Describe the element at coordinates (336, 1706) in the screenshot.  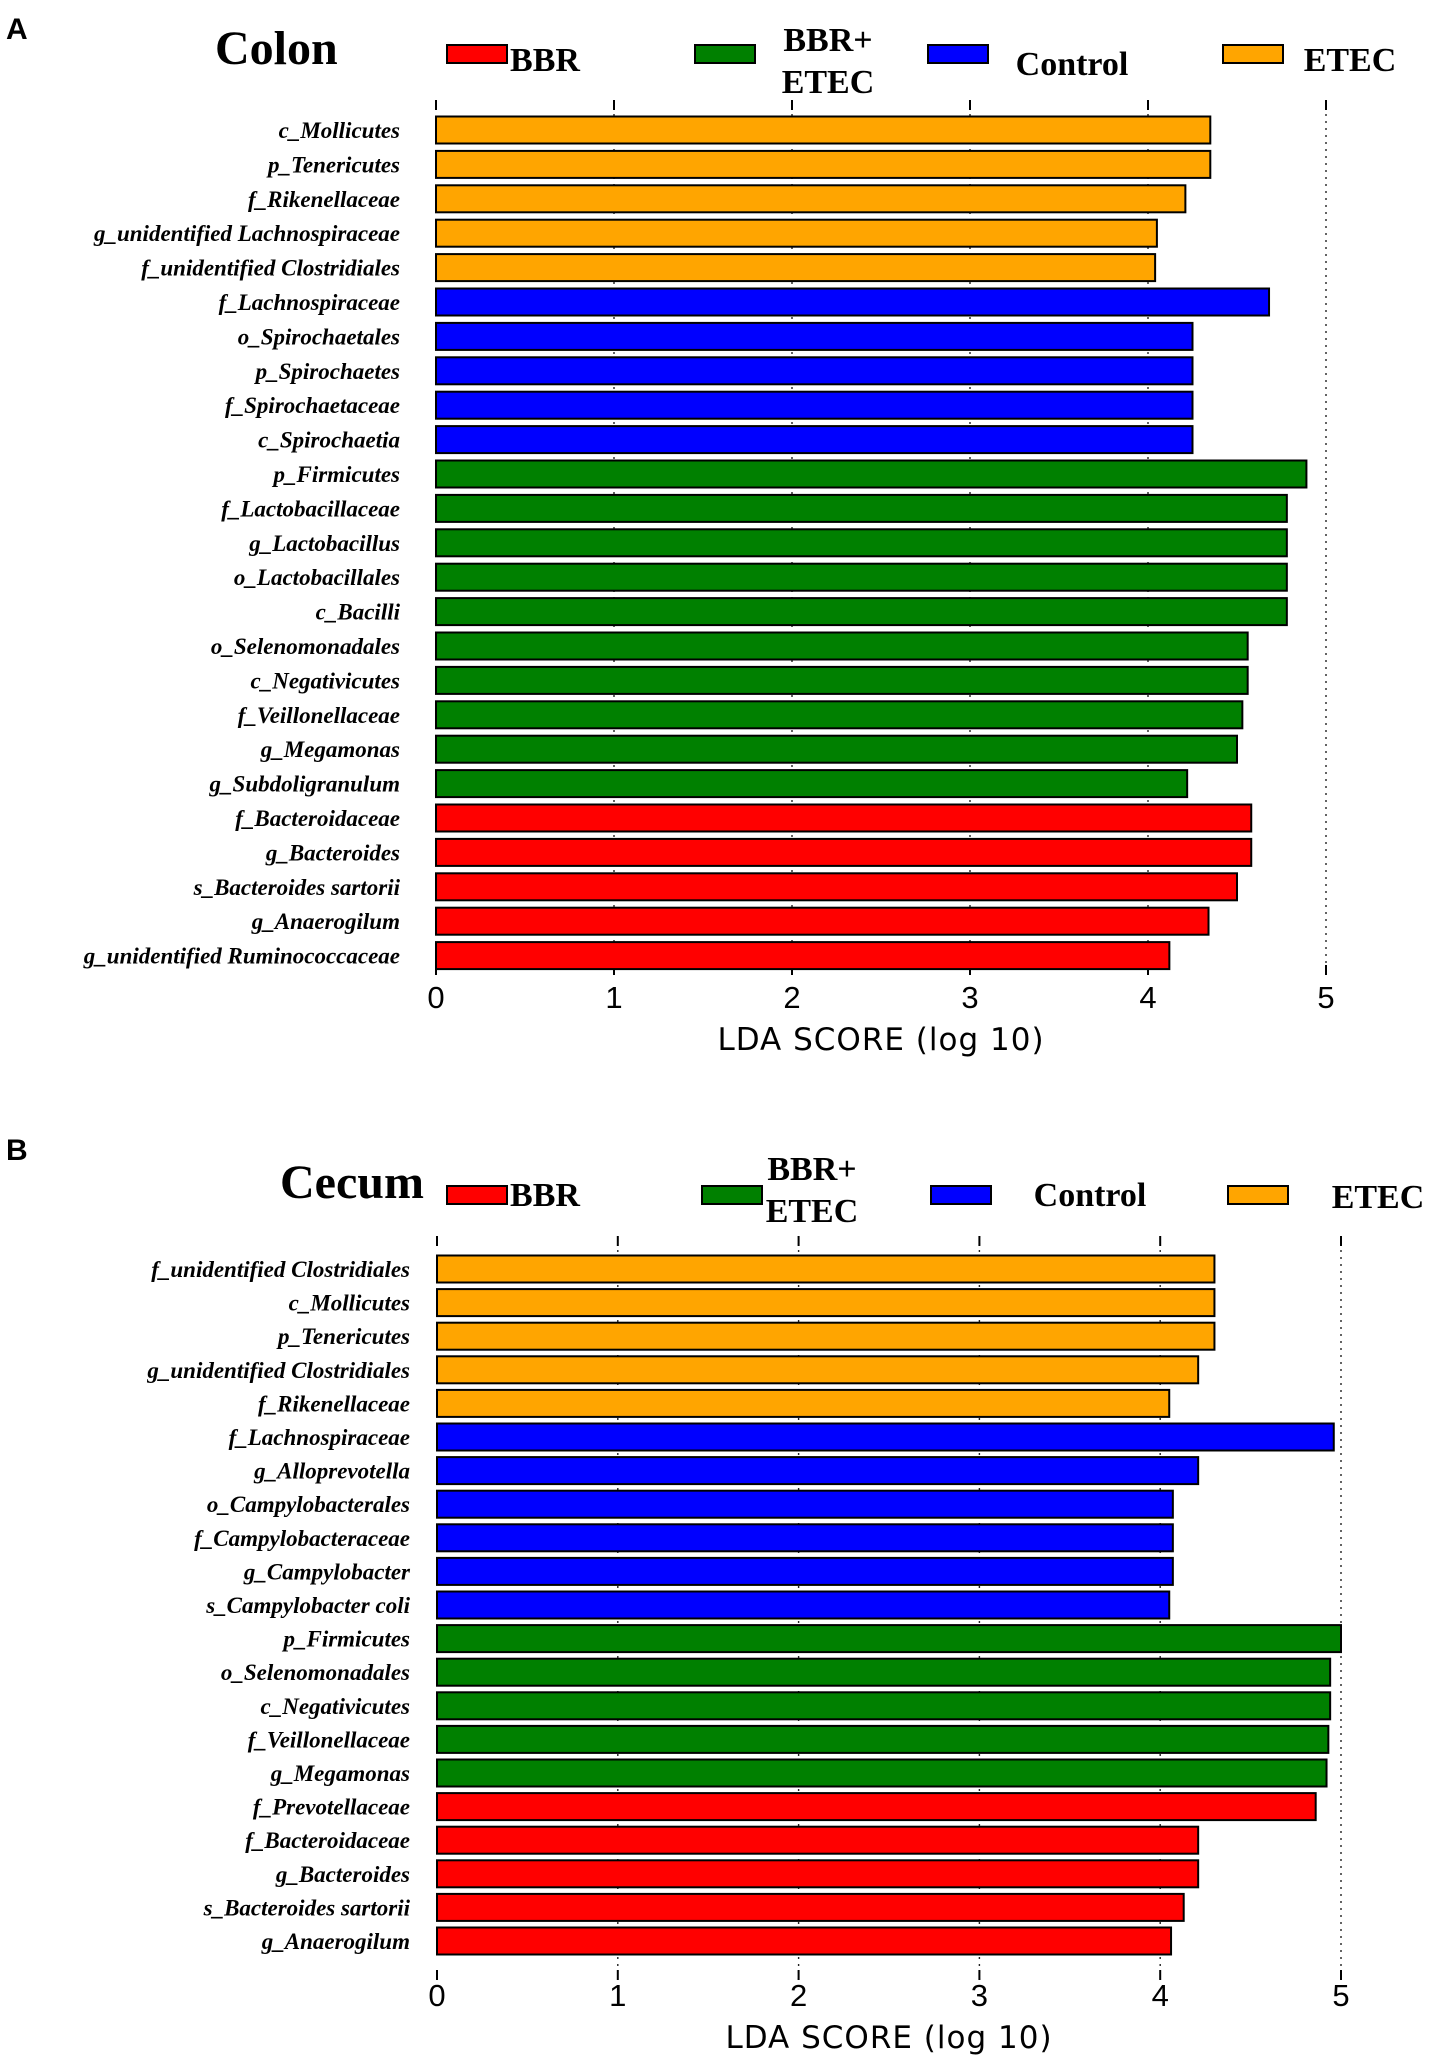
I see `bar-label: c_Negativicutes` at that location.